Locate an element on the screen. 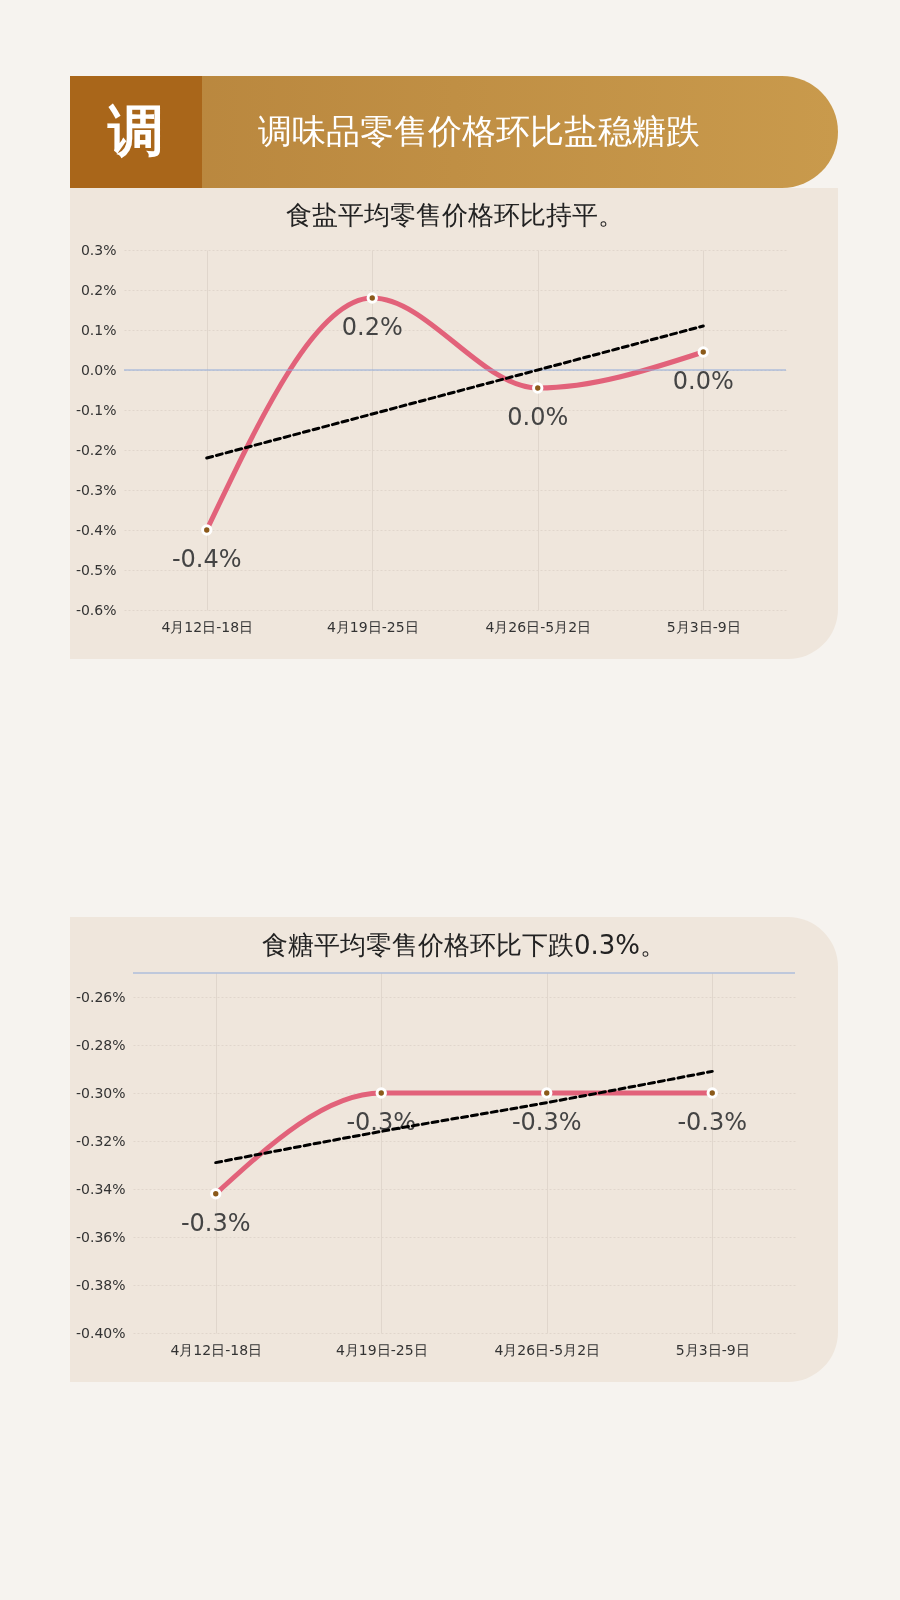 This screenshot has width=900, height=1600. chart-title: 食糖平均零售价格环比下跌0.3%。 is located at coordinates (464, 944).